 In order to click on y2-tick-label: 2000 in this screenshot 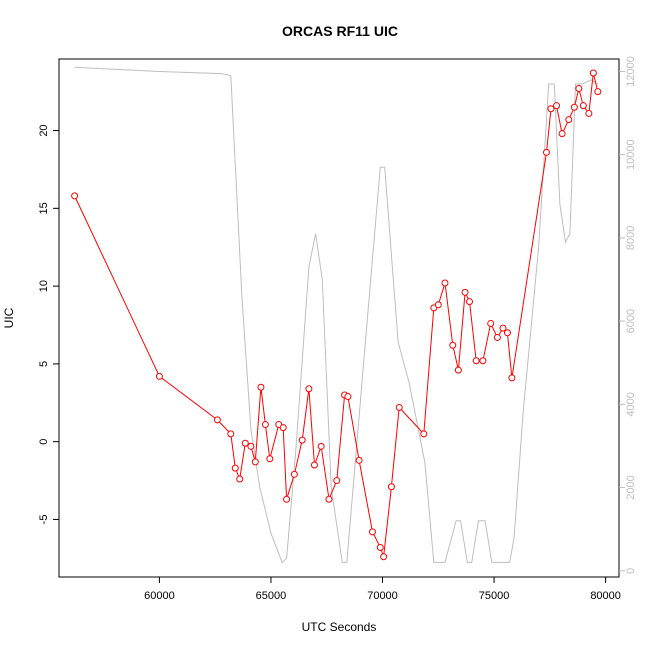, I will do `click(631, 487)`.